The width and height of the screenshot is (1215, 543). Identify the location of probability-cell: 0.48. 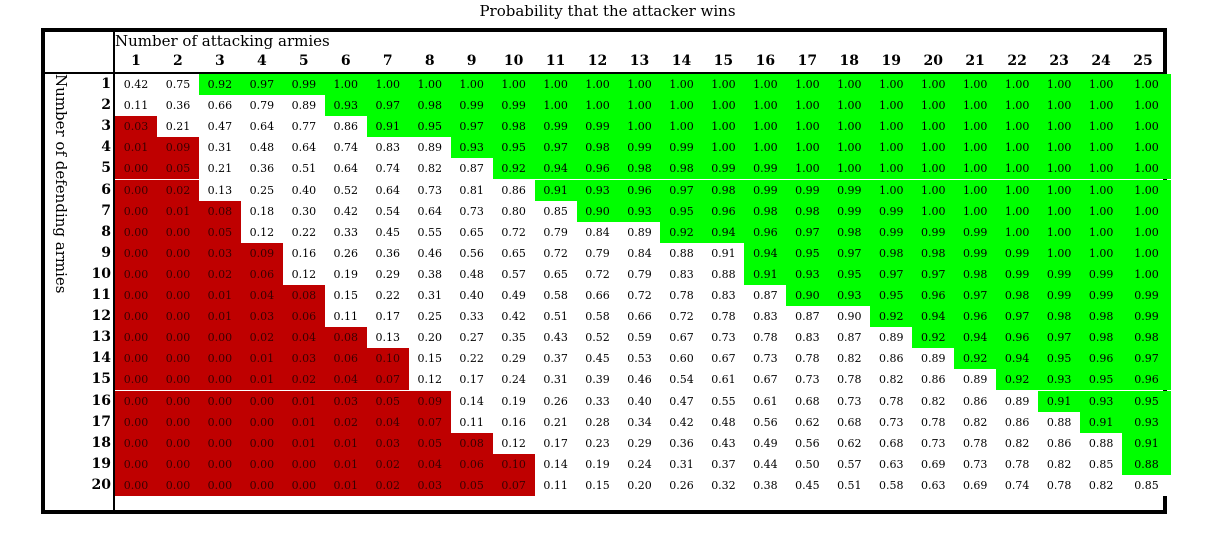
(261, 148).